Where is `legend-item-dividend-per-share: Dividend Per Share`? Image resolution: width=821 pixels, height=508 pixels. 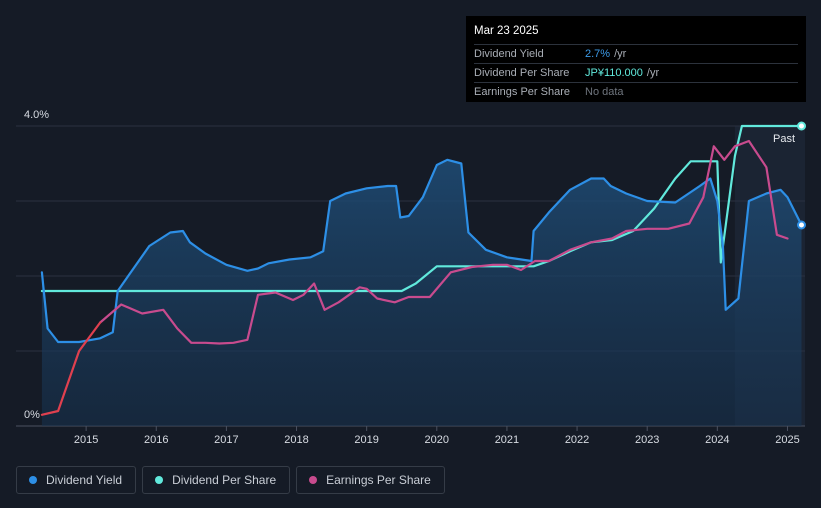
legend-item-dividend-per-share: Dividend Per Share is located at coordinates (216, 480).